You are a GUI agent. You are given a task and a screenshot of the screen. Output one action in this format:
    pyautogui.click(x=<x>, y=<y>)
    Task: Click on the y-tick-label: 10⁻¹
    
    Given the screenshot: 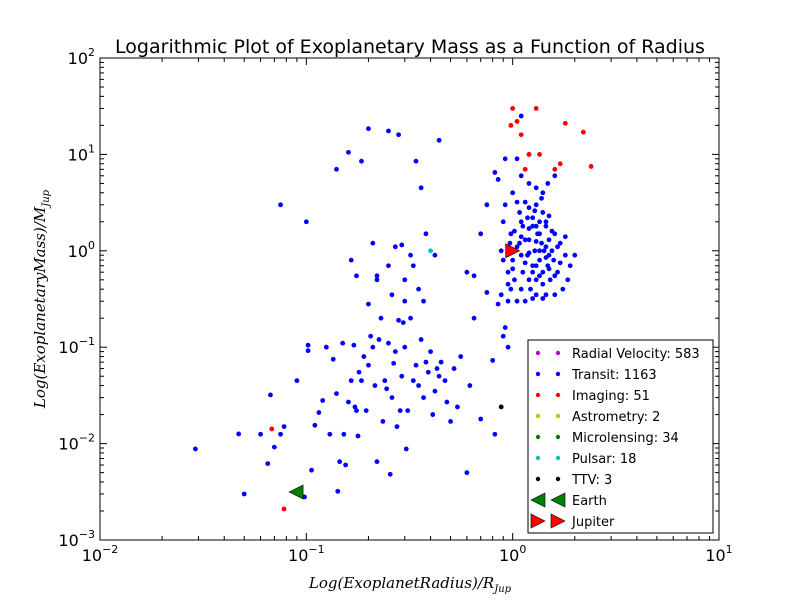 What is the action you would take?
    pyautogui.click(x=76, y=346)
    